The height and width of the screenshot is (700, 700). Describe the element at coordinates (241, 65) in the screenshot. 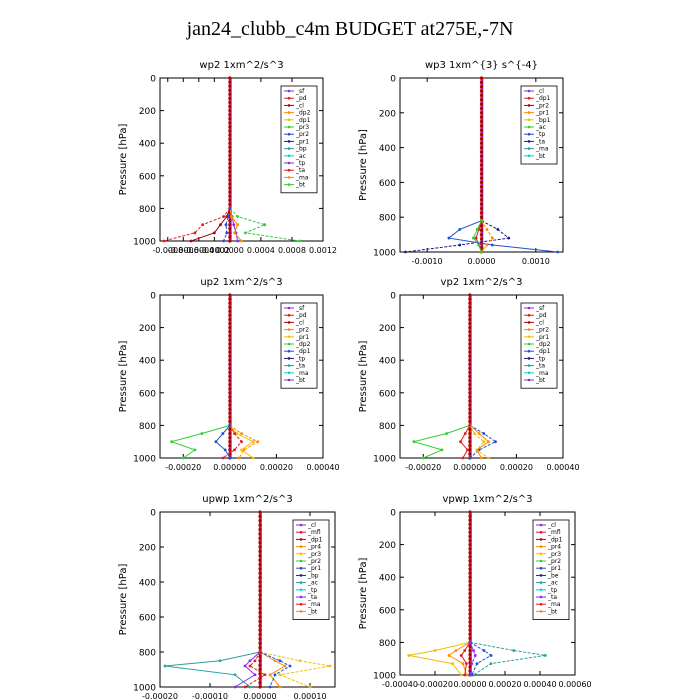

I see `chart-title: wp2 1xm^2/s^3` at that location.